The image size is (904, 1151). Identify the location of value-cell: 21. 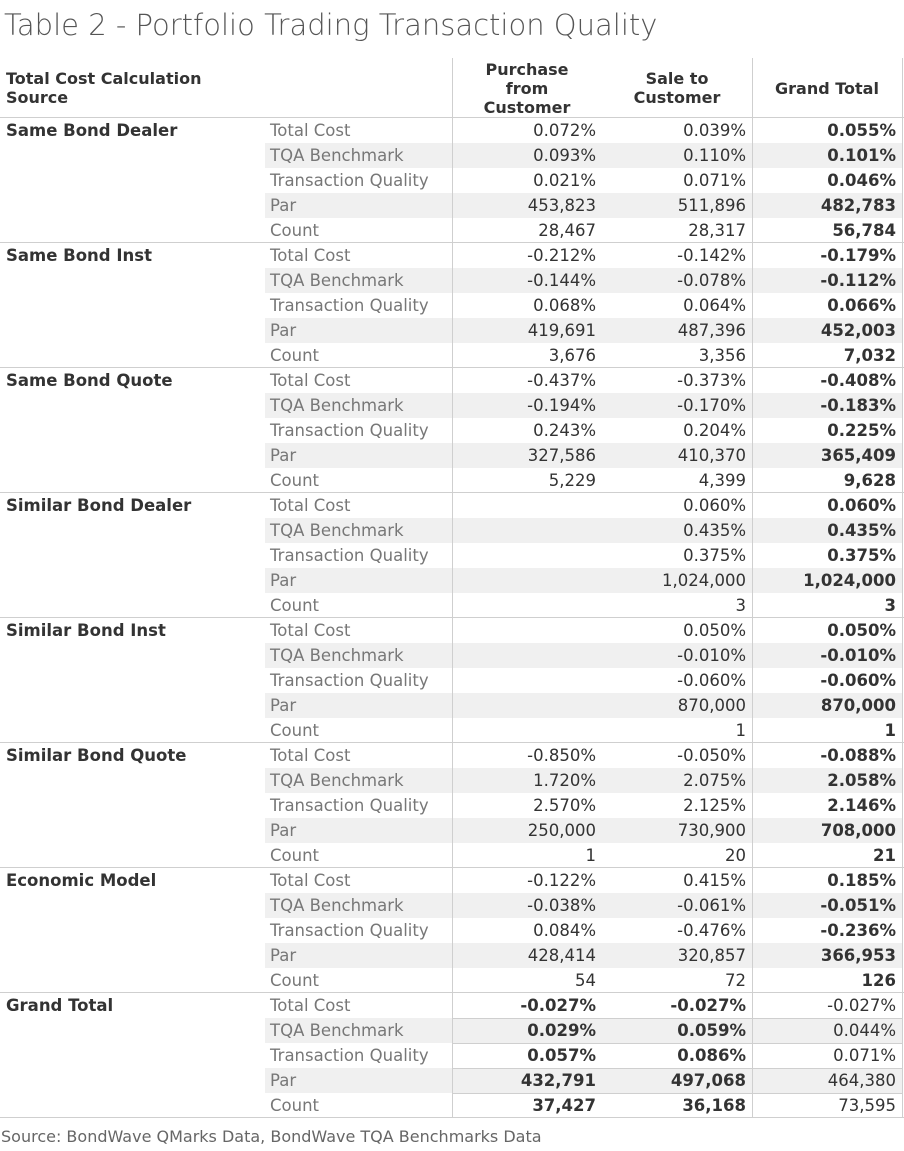
(884, 855).